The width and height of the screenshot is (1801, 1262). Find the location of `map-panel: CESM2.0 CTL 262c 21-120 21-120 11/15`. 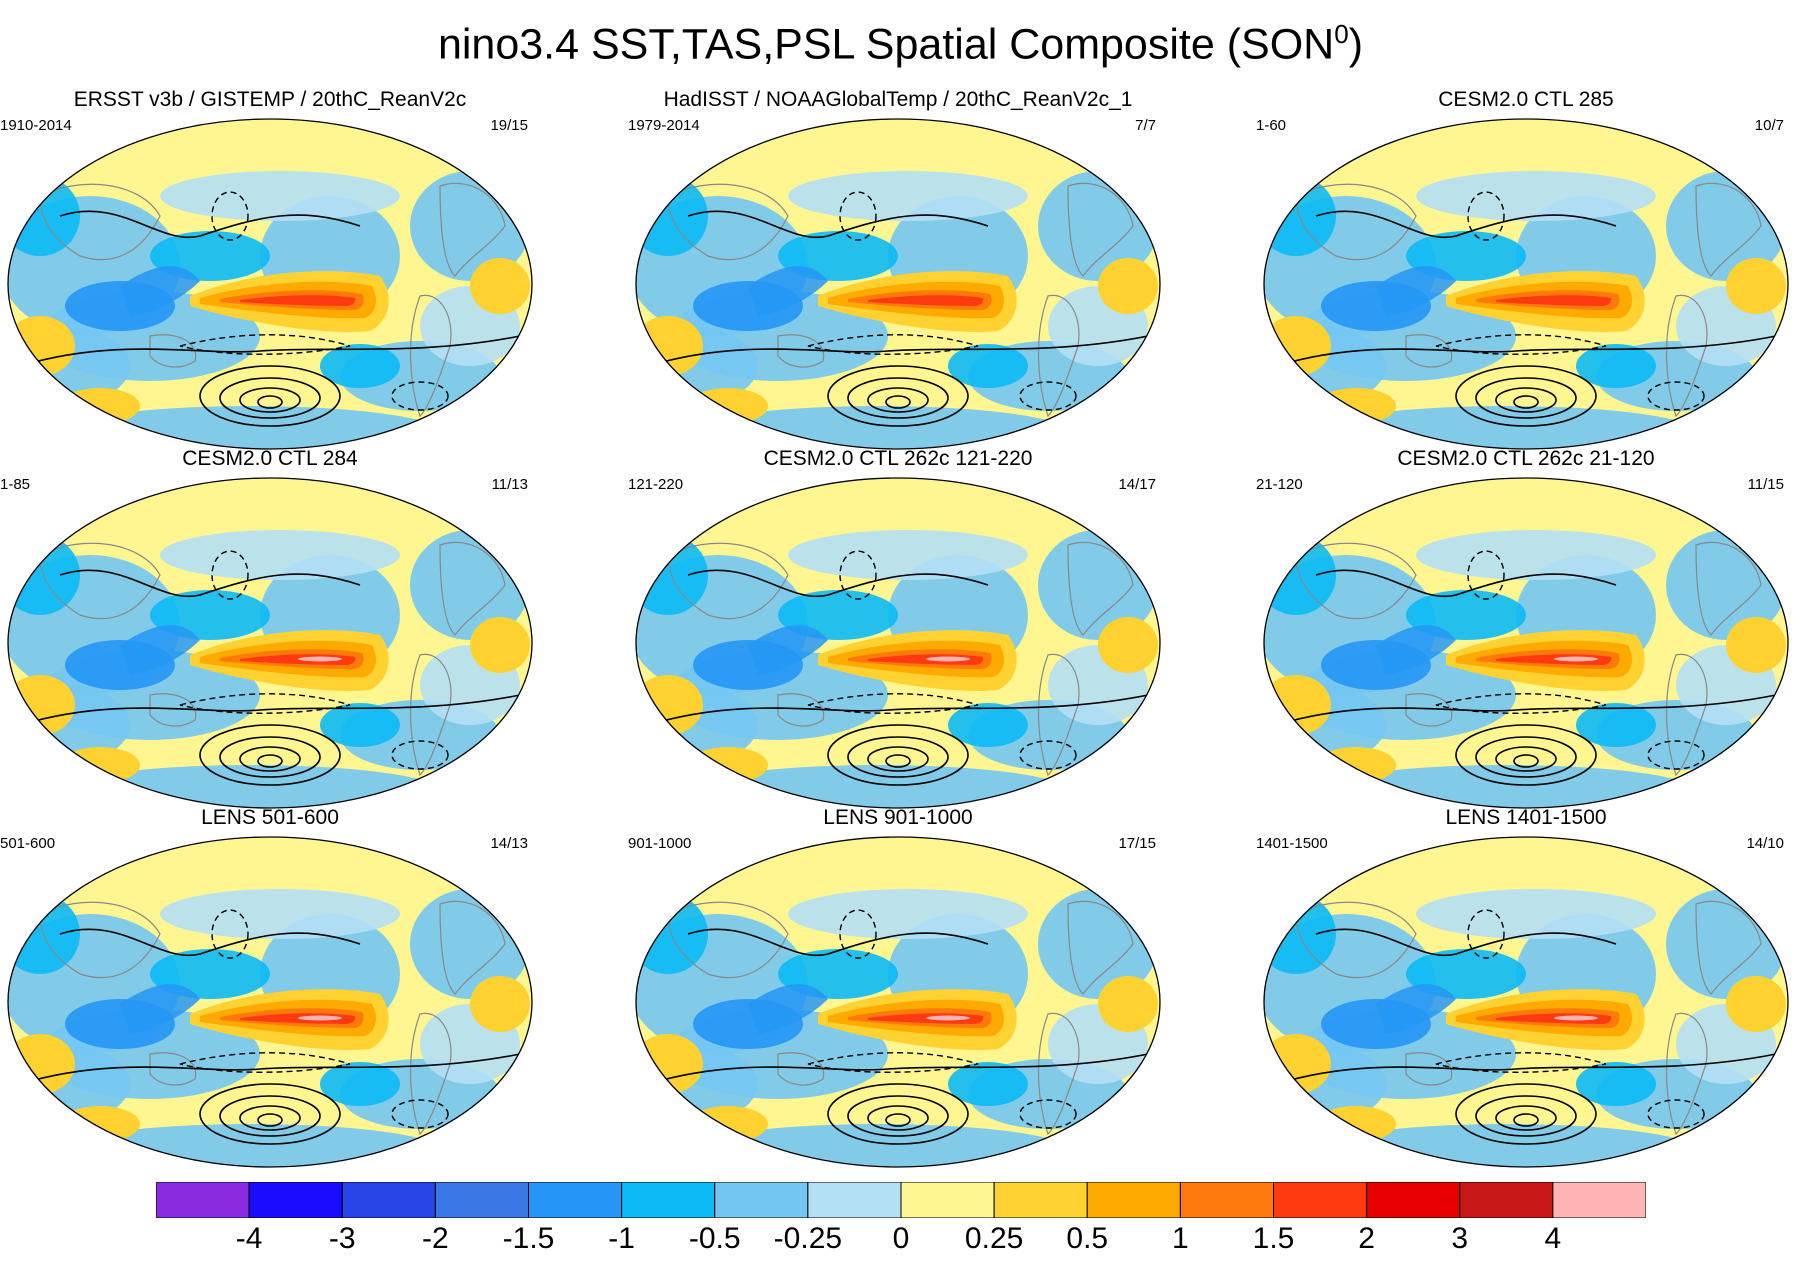

map-panel: CESM2.0 CTL 262c 21-120 21-120 11/15 is located at coordinates (1526, 632).